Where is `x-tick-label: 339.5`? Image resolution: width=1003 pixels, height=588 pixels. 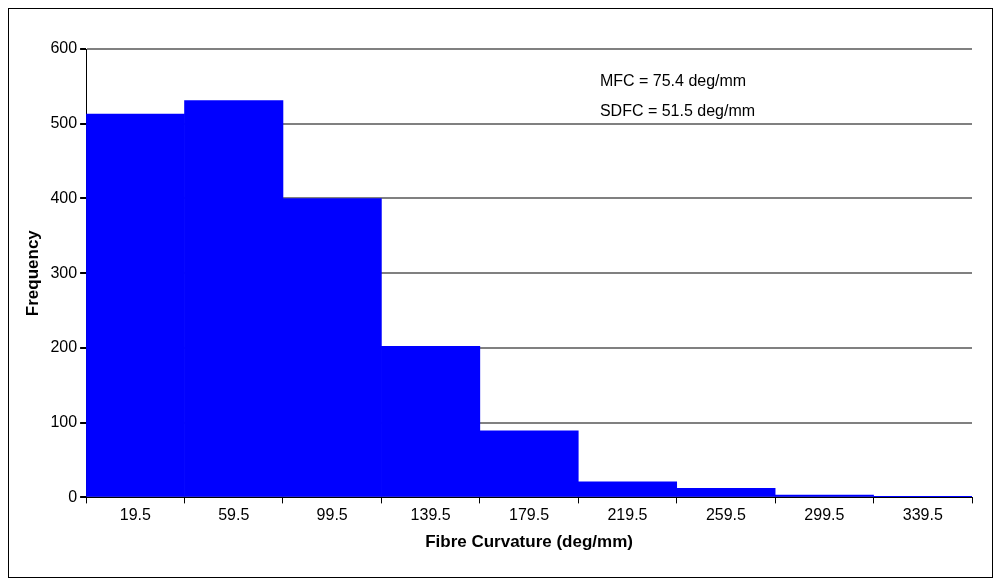
x-tick-label: 339.5 is located at coordinates (922, 515).